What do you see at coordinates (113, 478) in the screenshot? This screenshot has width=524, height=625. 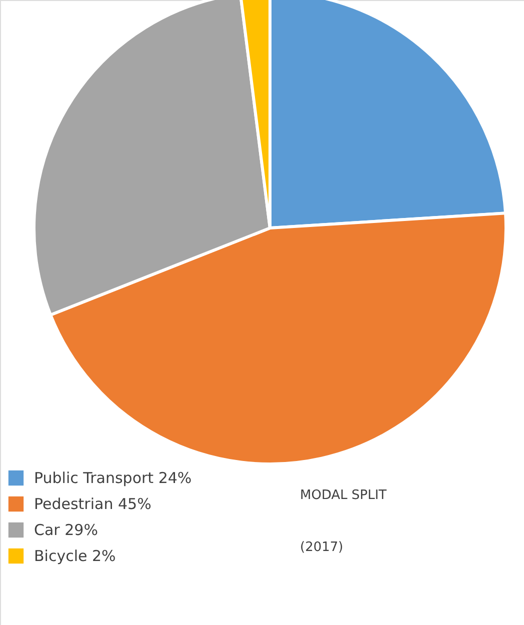 I see `legend-label: Public Transport 24%` at bounding box center [113, 478].